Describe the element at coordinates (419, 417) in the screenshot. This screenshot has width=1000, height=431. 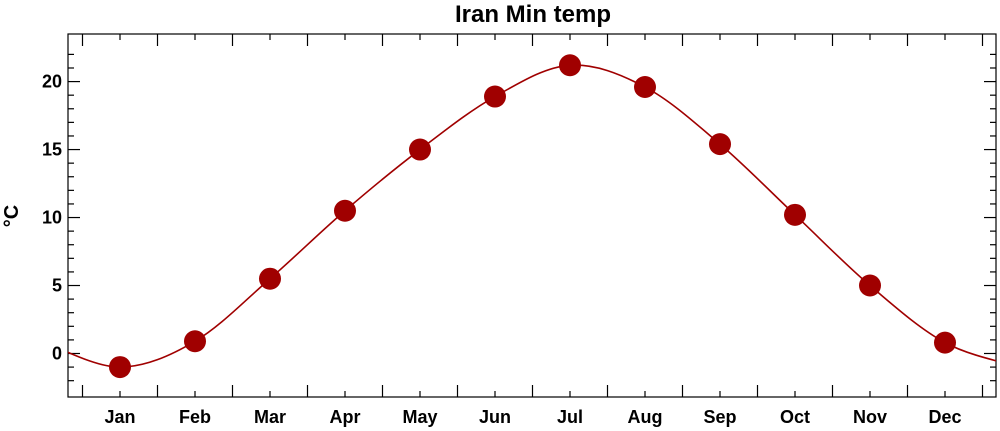
I see `x-tick-label: May` at that location.